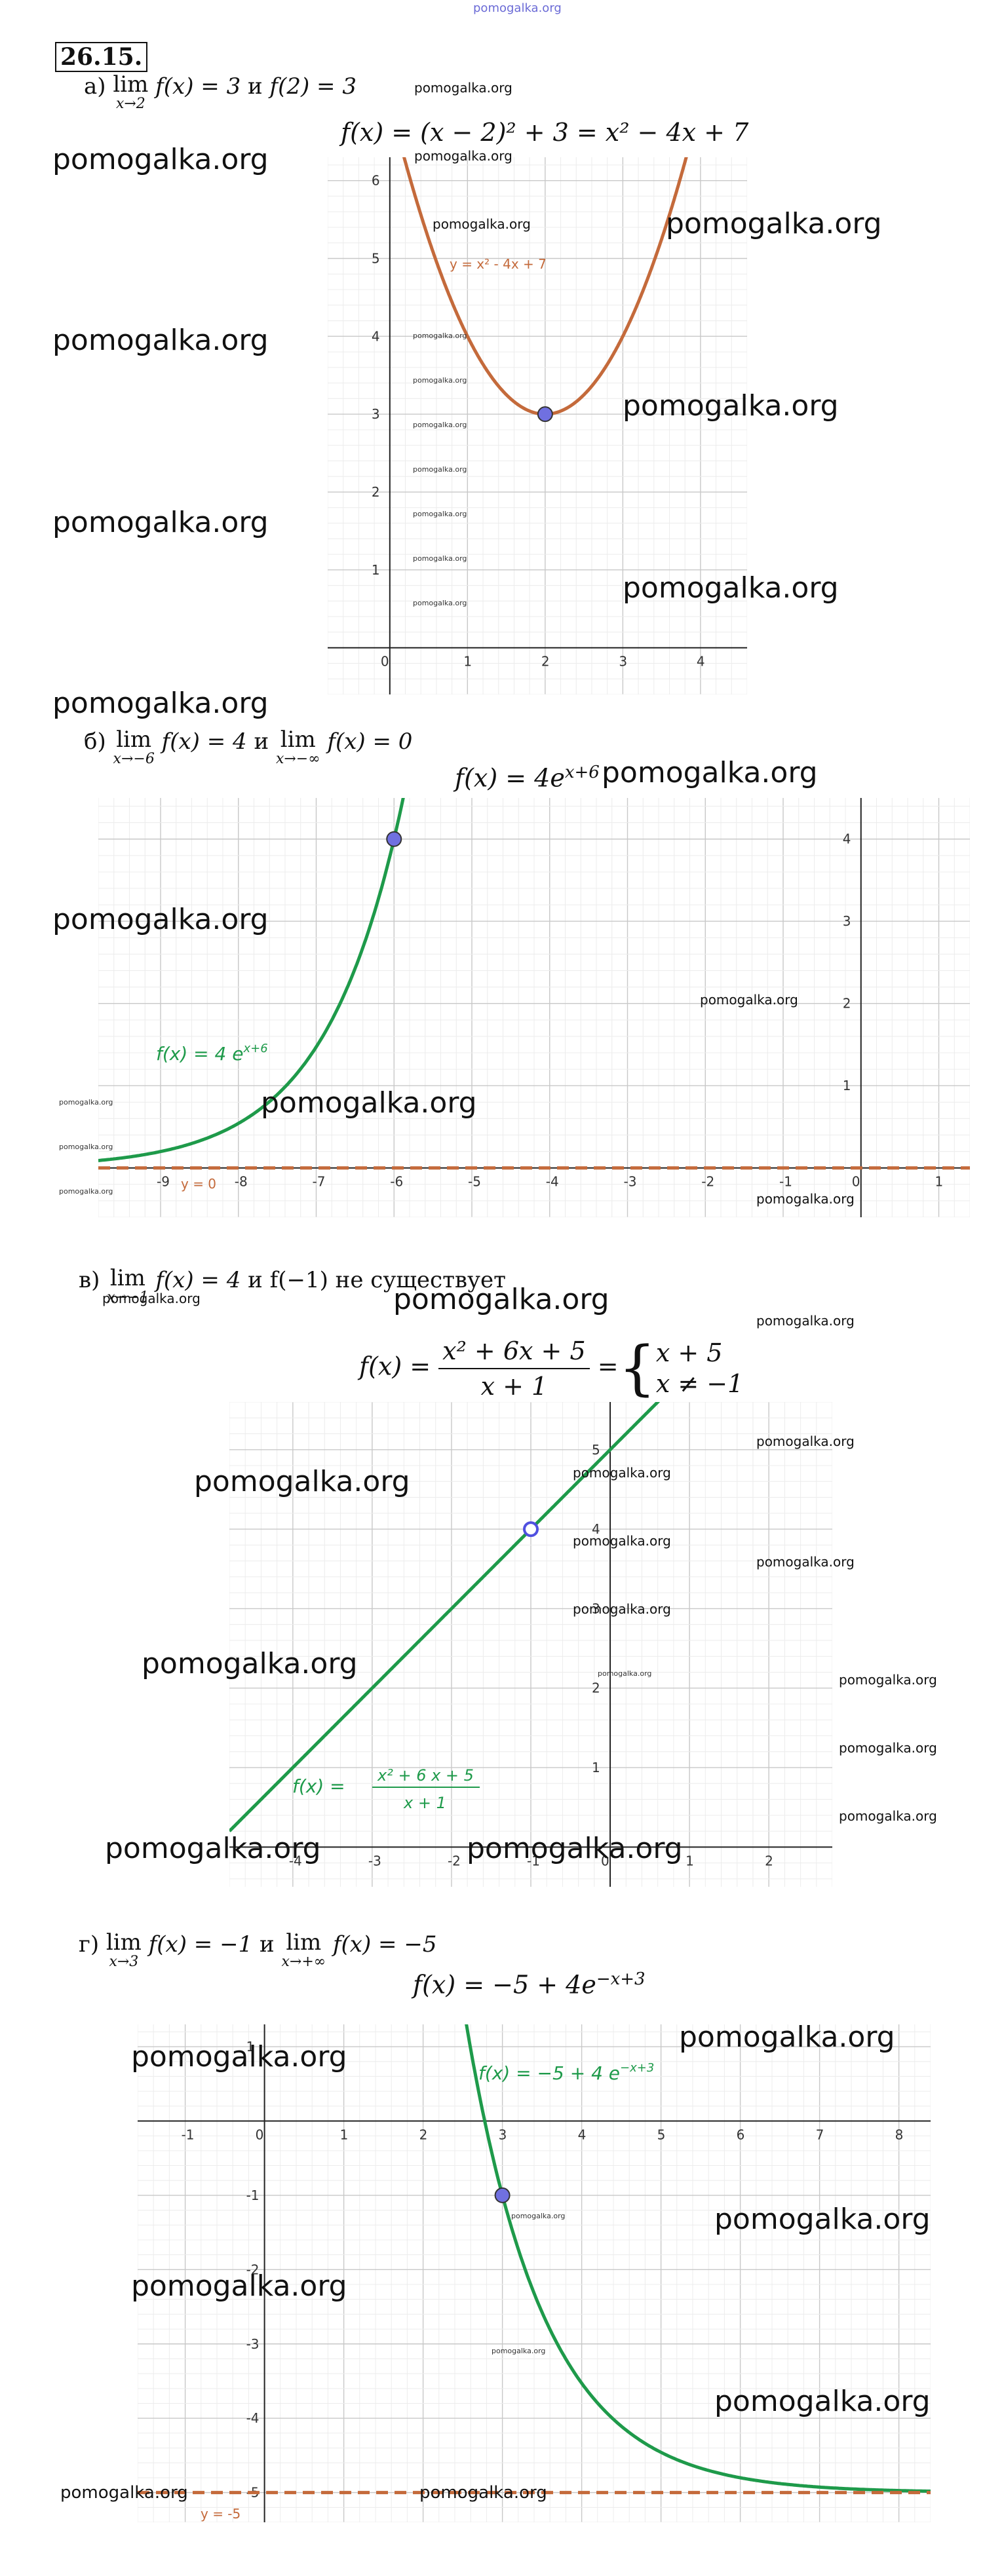  Describe the element at coordinates (253, 2418) in the screenshot. I see `y-tick-label: -4` at that location.